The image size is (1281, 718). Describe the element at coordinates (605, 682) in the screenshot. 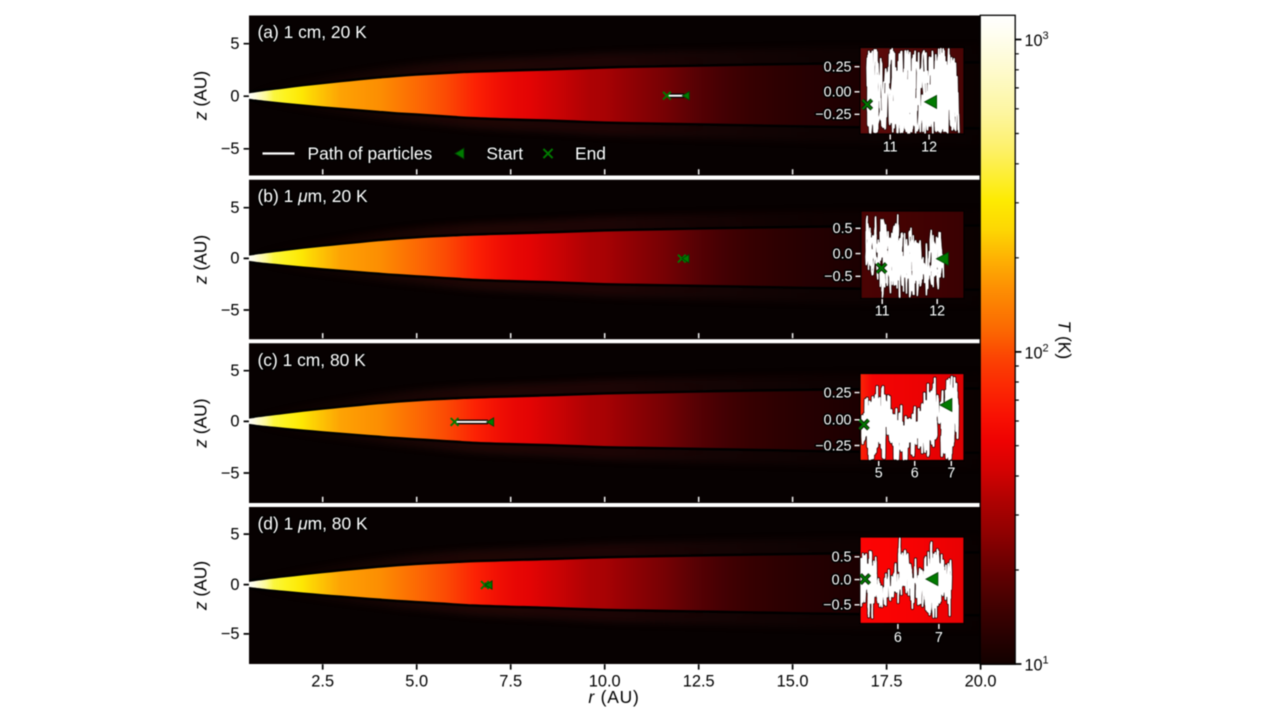

I see `svg-text: 10.0` at that location.